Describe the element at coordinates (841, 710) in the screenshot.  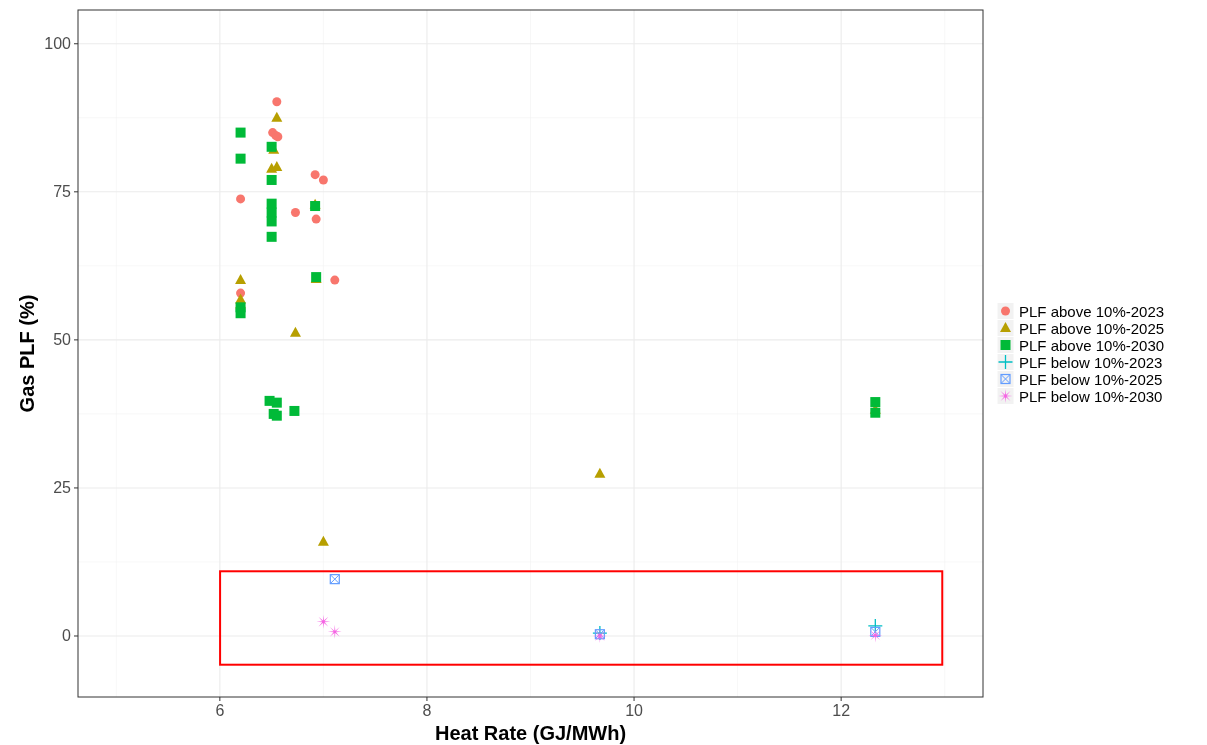
I see `x-tick-label: 12` at that location.